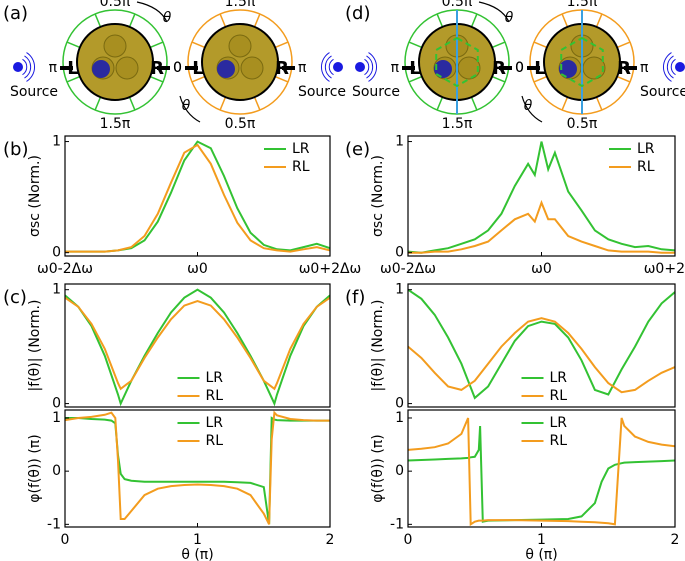  What do you see at coordinates (582, 5) in the screenshot?
I see `ring-label-top: 1.5π` at bounding box center [582, 5].